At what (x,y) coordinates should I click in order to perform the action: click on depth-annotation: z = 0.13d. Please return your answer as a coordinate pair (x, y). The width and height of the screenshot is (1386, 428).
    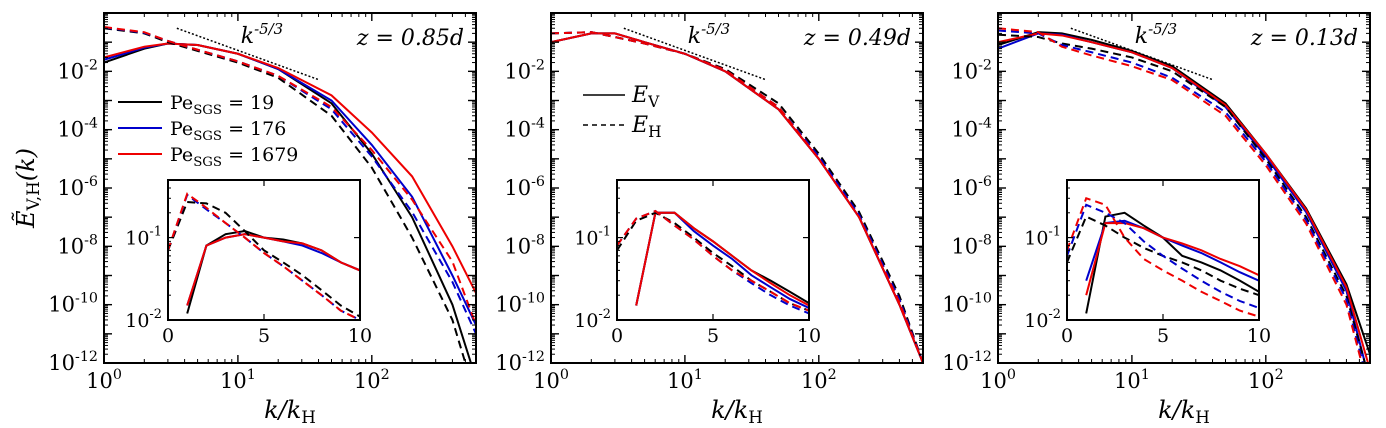
    Looking at the image, I should click on (1304, 38).